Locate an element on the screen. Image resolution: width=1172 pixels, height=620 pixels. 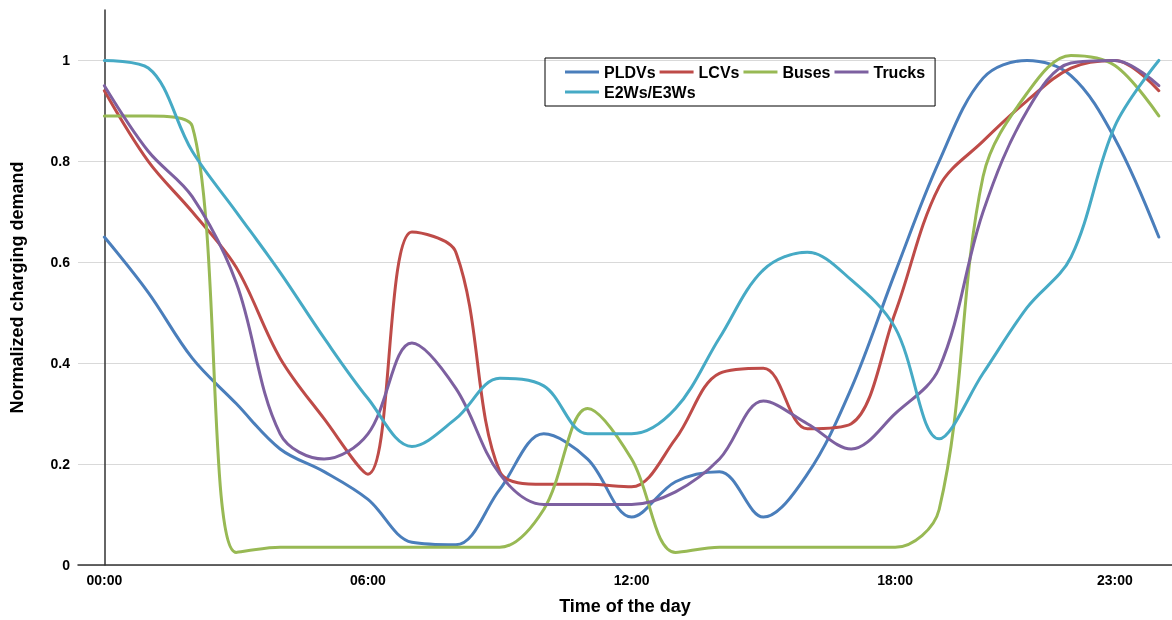
x-tick-label: 18:00 is located at coordinates (895, 580).